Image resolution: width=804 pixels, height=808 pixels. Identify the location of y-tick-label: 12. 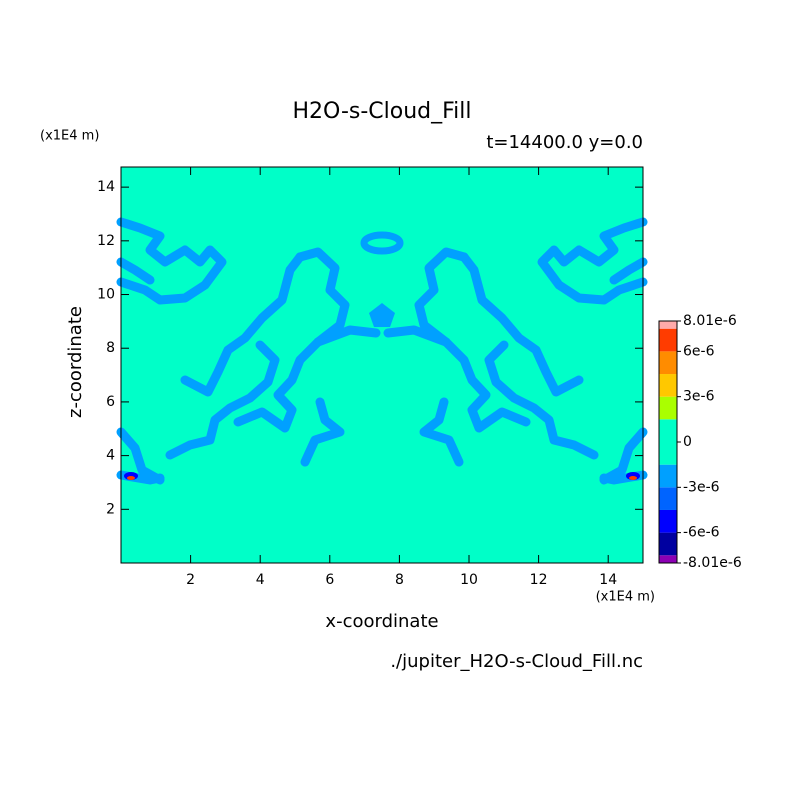
(106, 241).